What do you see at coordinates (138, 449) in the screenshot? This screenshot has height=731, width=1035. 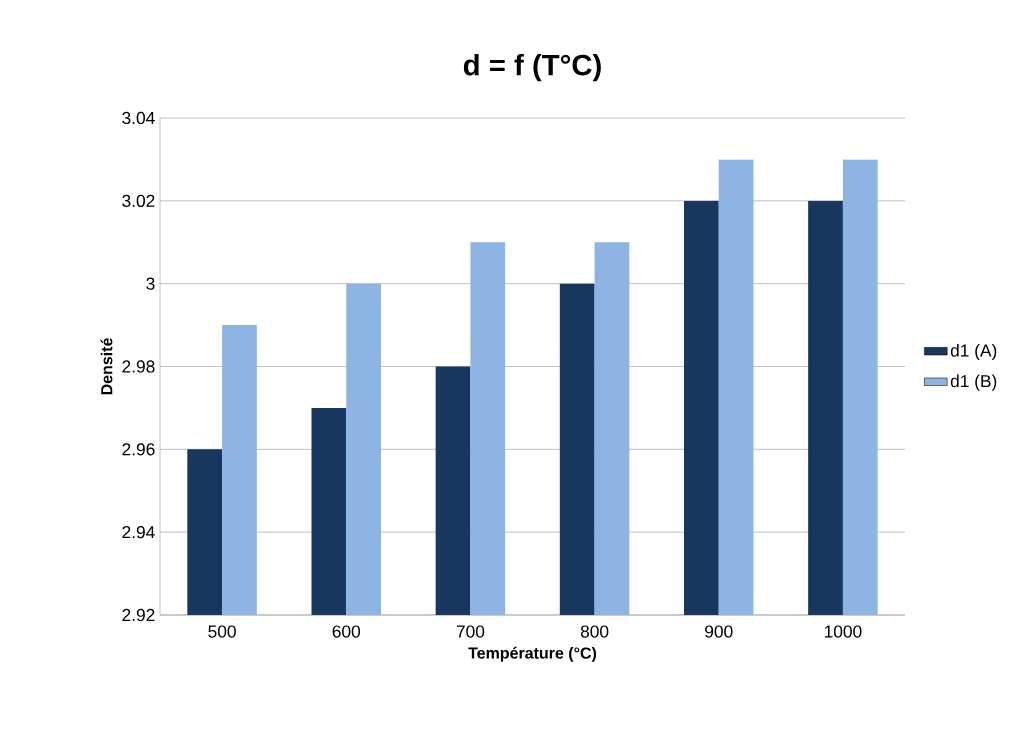 I see `y-tick-label: 2.96` at bounding box center [138, 449].